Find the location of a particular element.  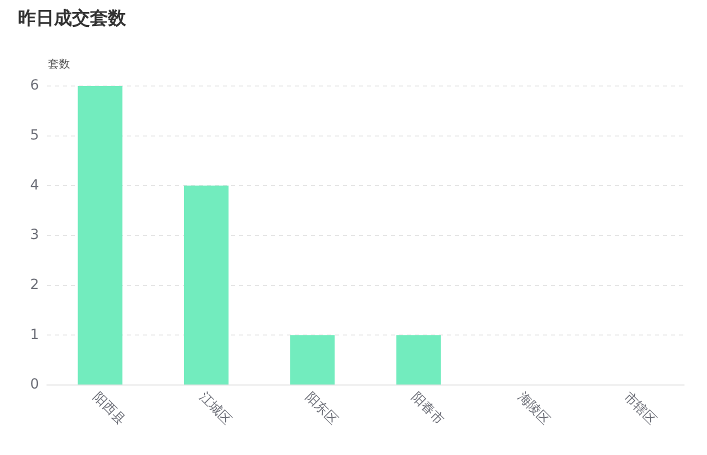

x-tick-label: 阳西县 is located at coordinates (109, 409).